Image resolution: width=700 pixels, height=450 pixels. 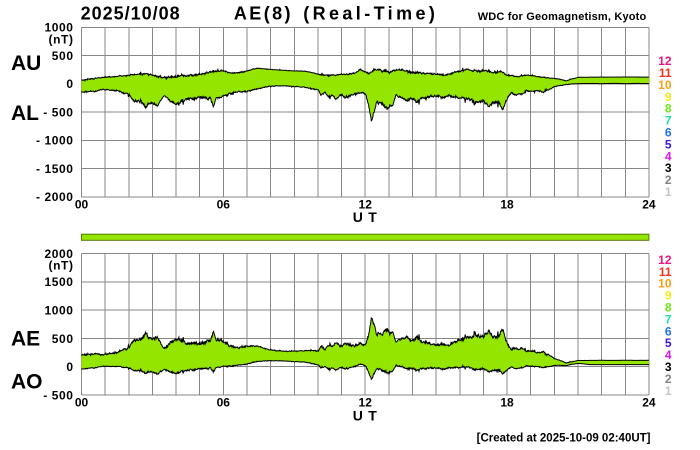 I want to click on svg-text: 2025/10/08, so click(x=131, y=13).